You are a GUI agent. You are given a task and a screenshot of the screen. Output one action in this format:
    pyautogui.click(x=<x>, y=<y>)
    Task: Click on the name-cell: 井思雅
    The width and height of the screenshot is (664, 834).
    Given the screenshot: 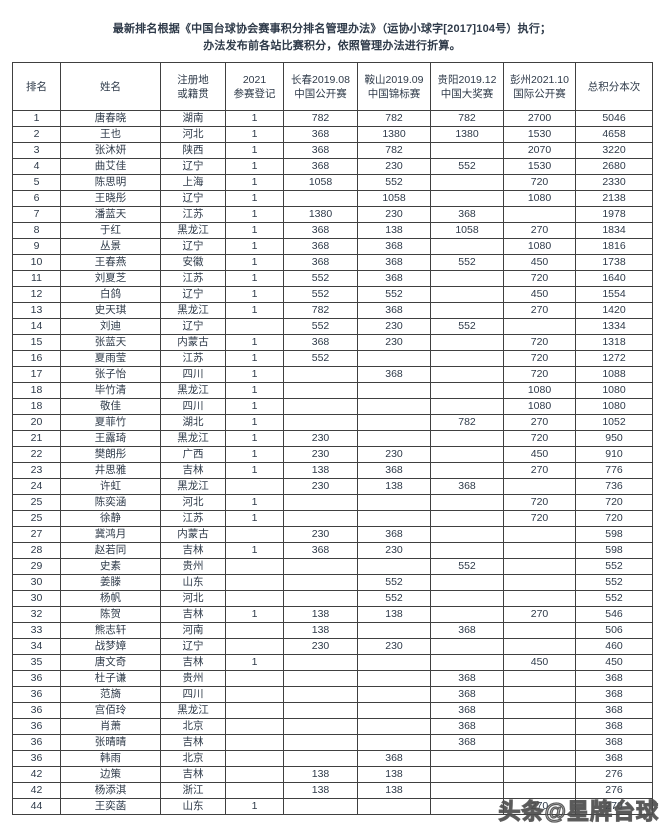 What is the action you would take?
    pyautogui.click(x=110, y=470)
    